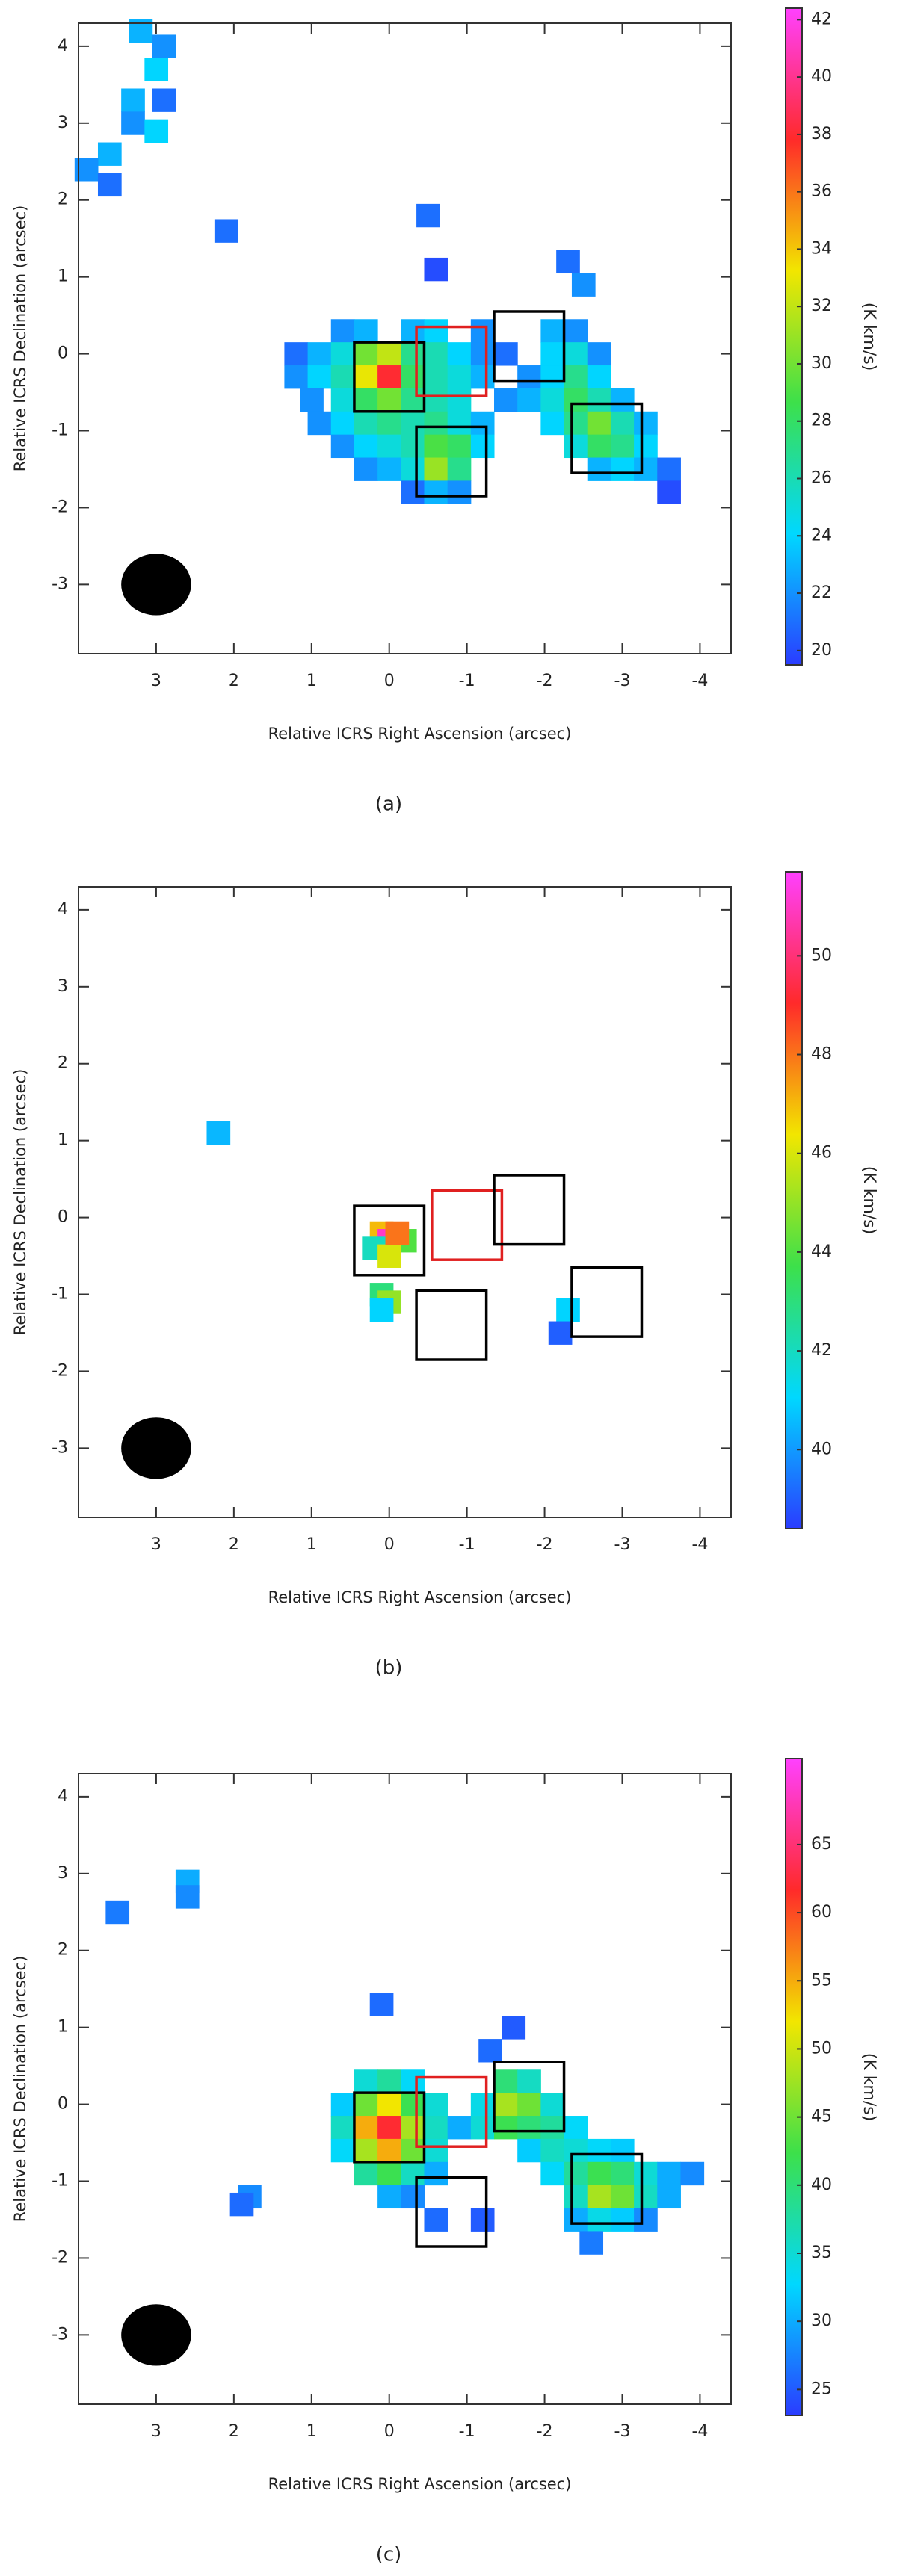  Describe the element at coordinates (63, 1796) in the screenshot. I see `y-tick-label: 4` at that location.